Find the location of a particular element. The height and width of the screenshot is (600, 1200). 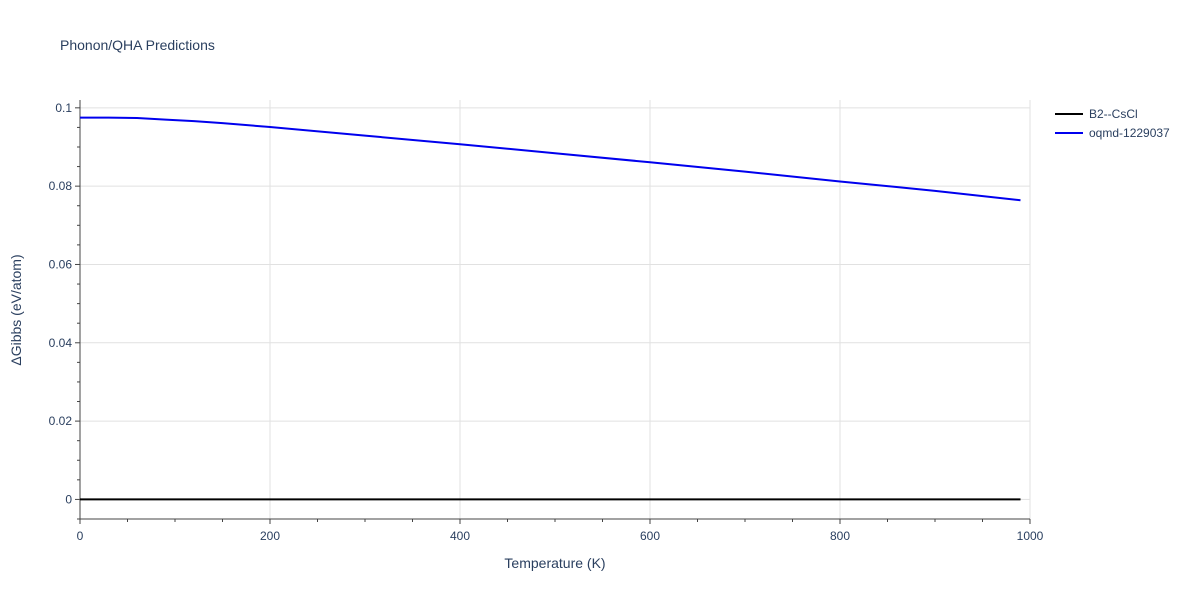

legend-item: oqmd-1229037 is located at coordinates (1112, 133).